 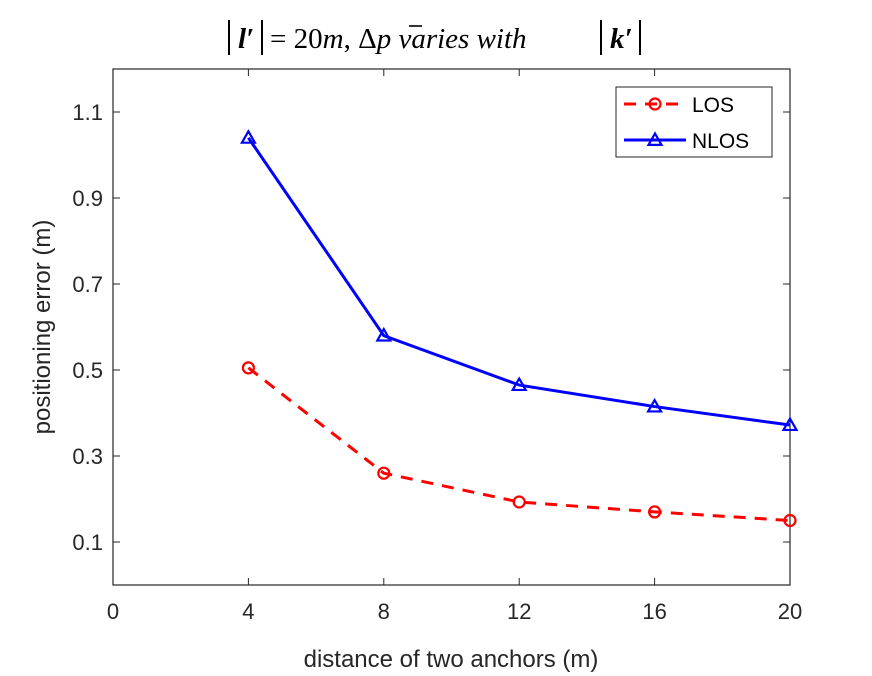 I want to click on chart-title: l′ = 20m, Δp varies with k′, so click(x=434, y=37).